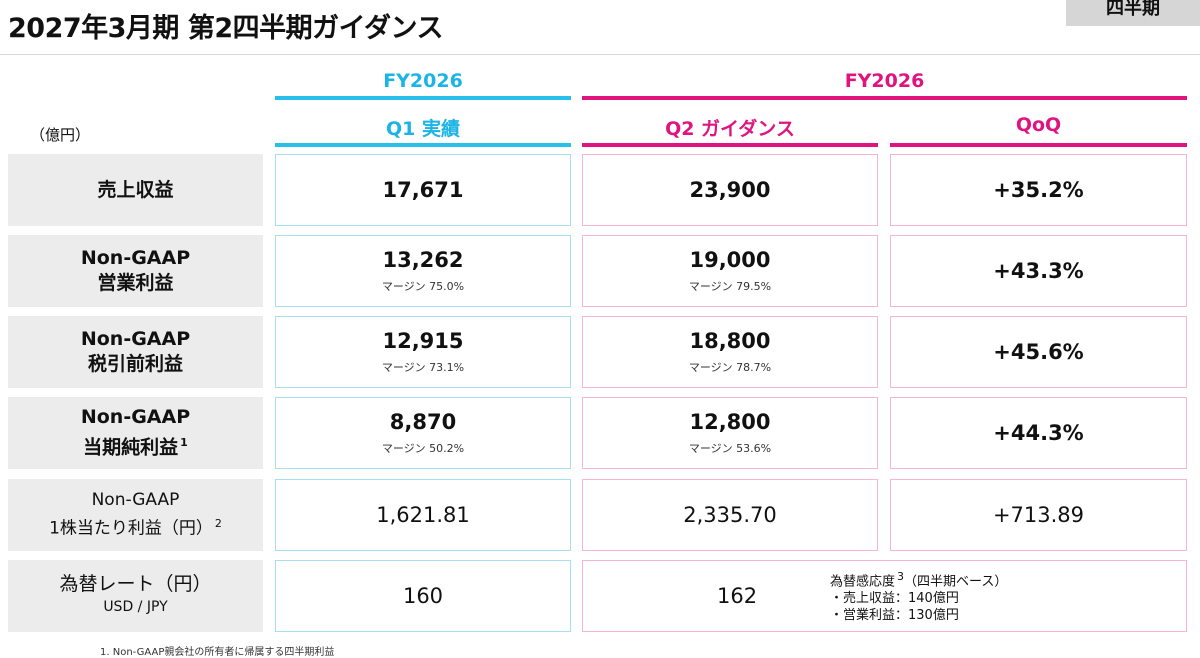 This screenshot has width=1200, height=658. Describe the element at coordinates (423, 596) in the screenshot. I see `cell-q1-fx-rate: 160` at that location.